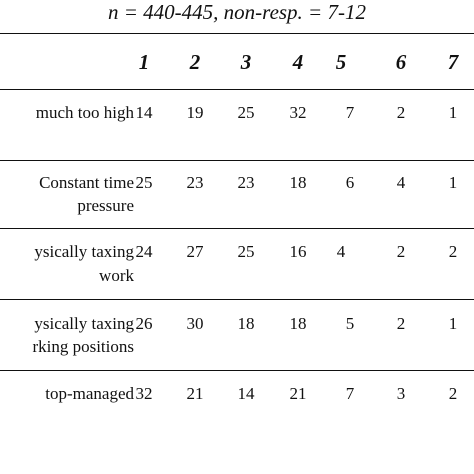 This screenshot has height=474, width=474. I want to click on column-header-1: 1, so click(144, 62).